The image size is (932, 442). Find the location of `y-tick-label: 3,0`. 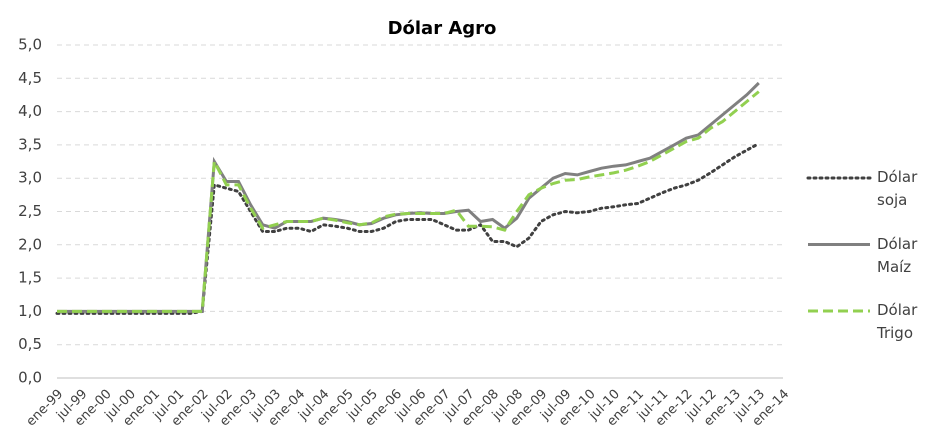

y-tick-label: 3,0 is located at coordinates (30, 178).